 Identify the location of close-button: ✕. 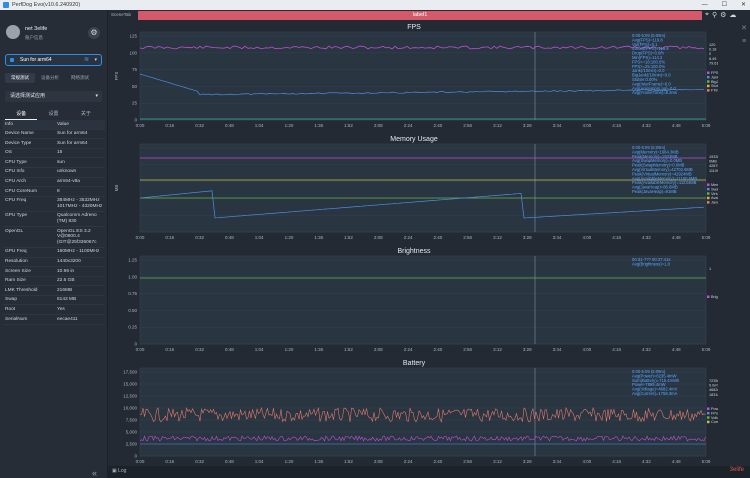
(743, 5).